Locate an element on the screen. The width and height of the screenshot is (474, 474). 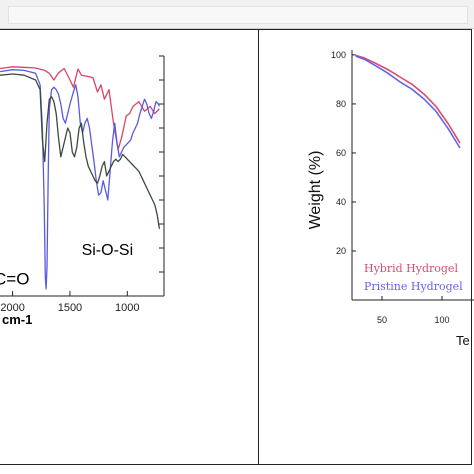
tga-x-ticks: 50 100 is located at coordinates (413, 310).